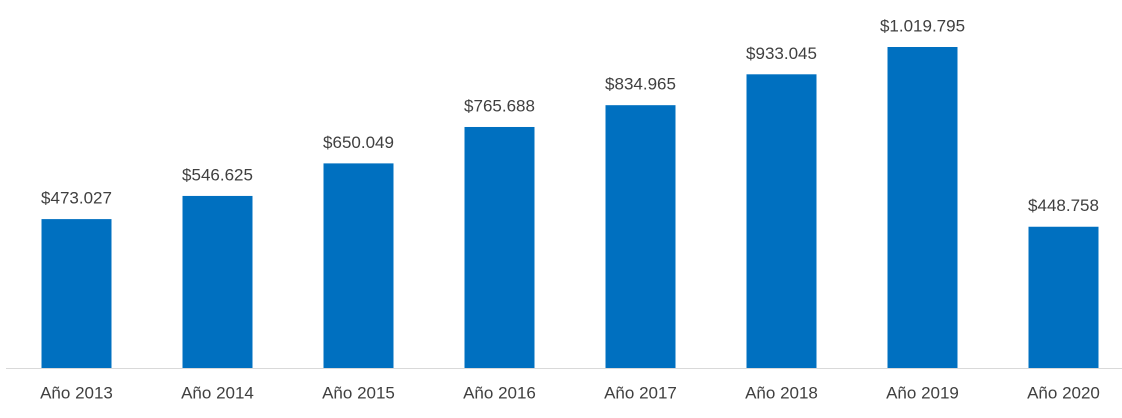  What do you see at coordinates (781, 53) in the screenshot?
I see `value-label: $933.045` at bounding box center [781, 53].